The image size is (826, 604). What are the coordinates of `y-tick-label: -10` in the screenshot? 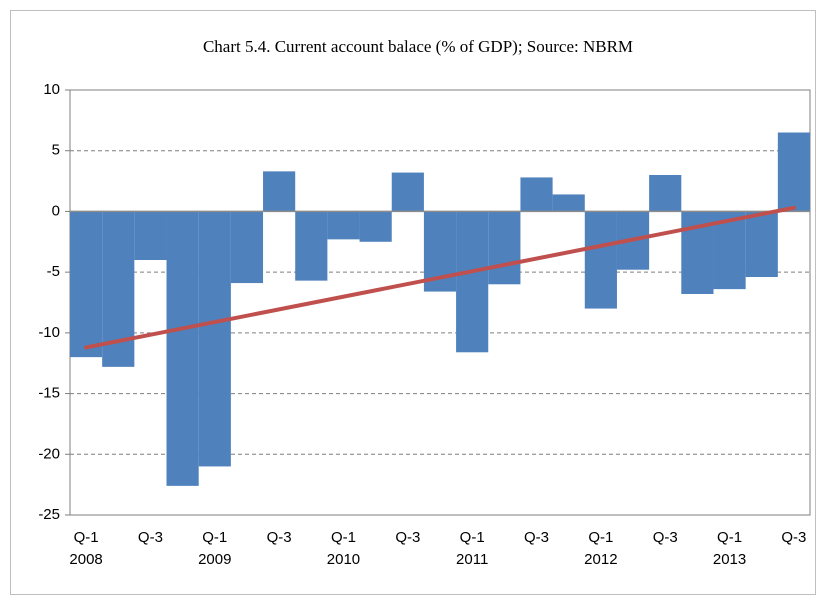 It's located at (49, 332).